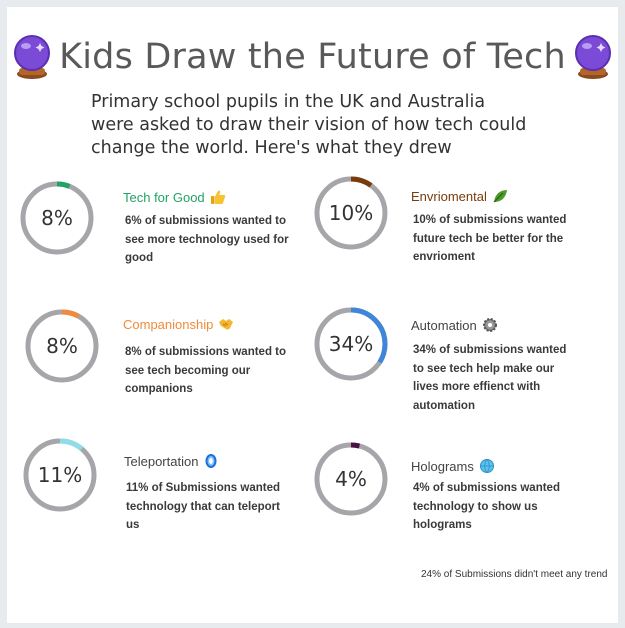 The width and height of the screenshot is (625, 628). What do you see at coordinates (217, 197) in the screenshot?
I see `thumbs-up-icon` at bounding box center [217, 197].